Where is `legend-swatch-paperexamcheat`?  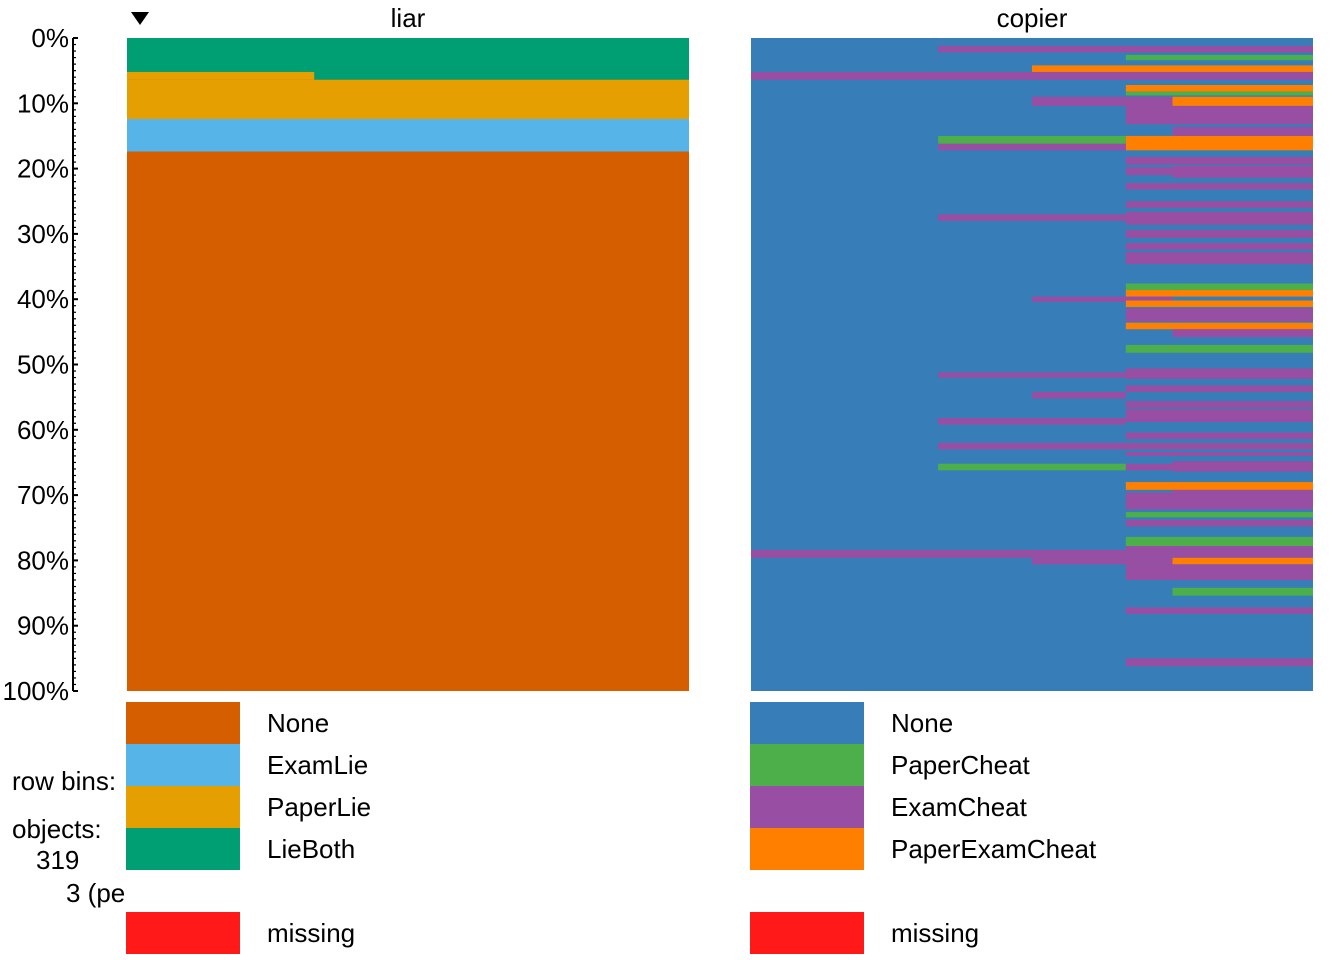
legend-swatch-paperexamcheat is located at coordinates (807, 849).